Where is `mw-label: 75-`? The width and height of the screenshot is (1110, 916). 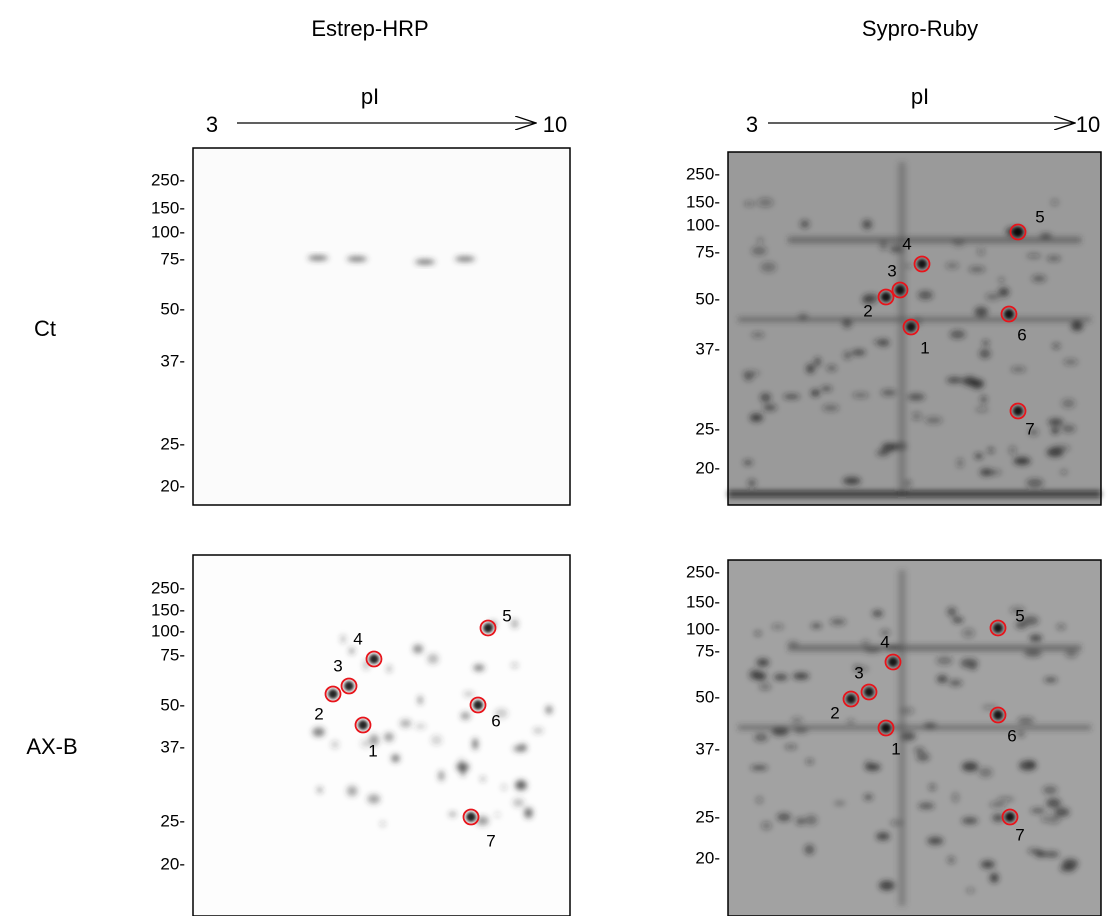
mw-label: 75- is located at coordinates (707, 251).